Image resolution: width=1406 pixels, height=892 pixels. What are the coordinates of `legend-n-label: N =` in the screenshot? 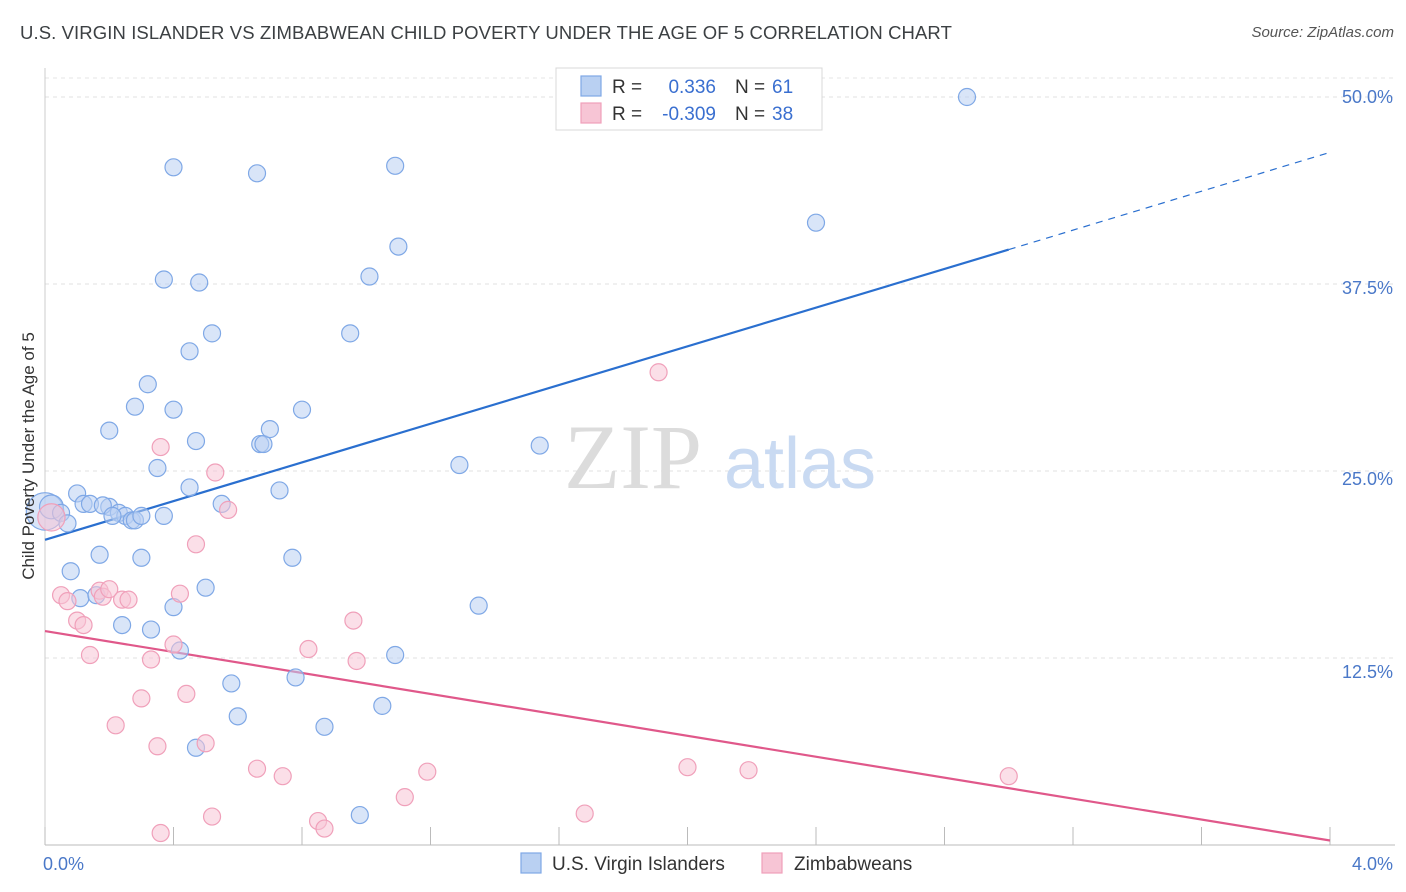 It's located at (752, 87).